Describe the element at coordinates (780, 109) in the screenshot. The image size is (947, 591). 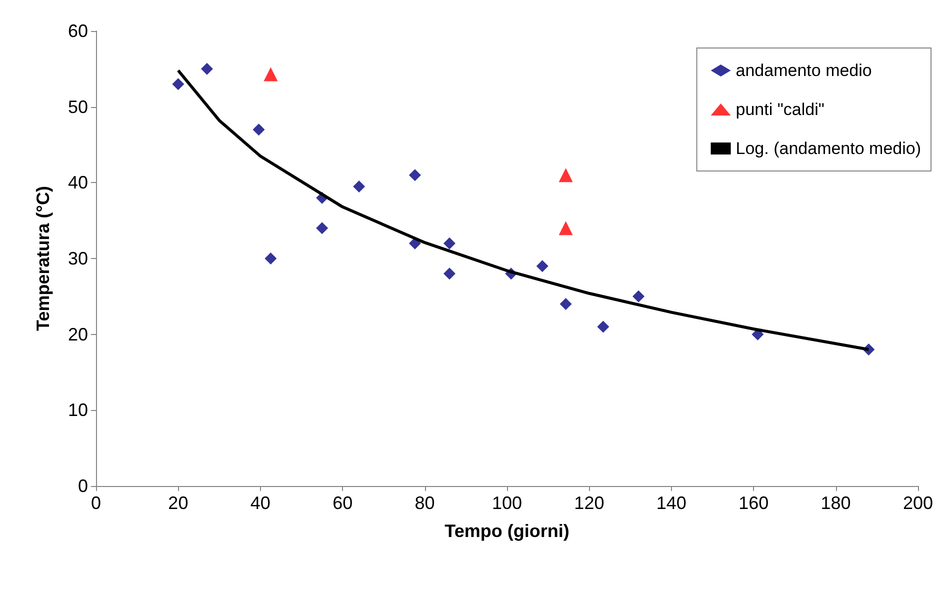
I see `legend-label: punti "caldi"` at that location.